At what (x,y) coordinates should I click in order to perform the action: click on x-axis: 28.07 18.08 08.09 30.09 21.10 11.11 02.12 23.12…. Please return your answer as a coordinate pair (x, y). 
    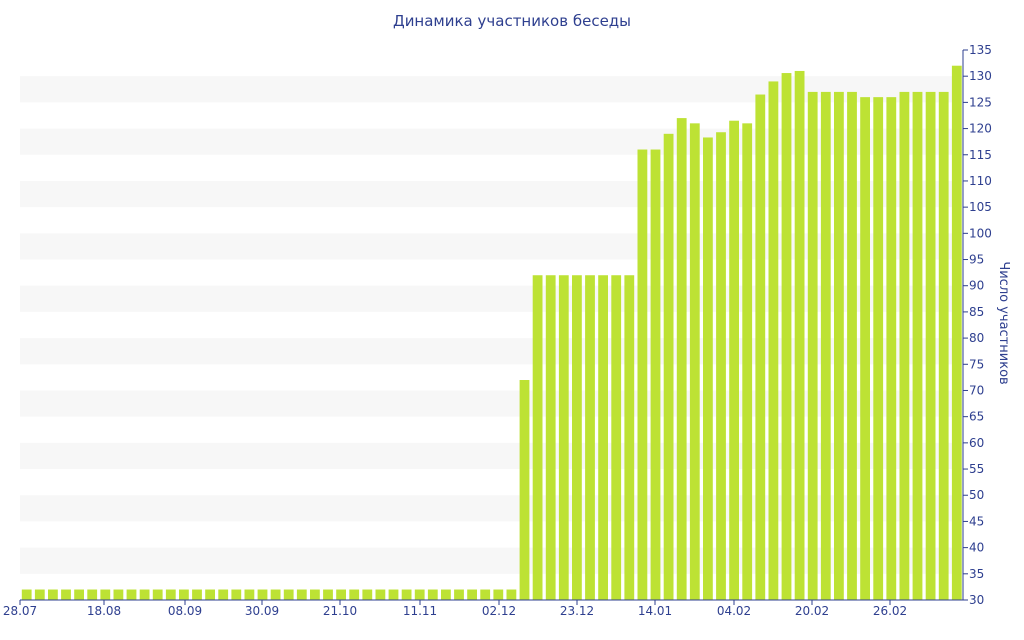
    Looking at the image, I should click on (483, 608).